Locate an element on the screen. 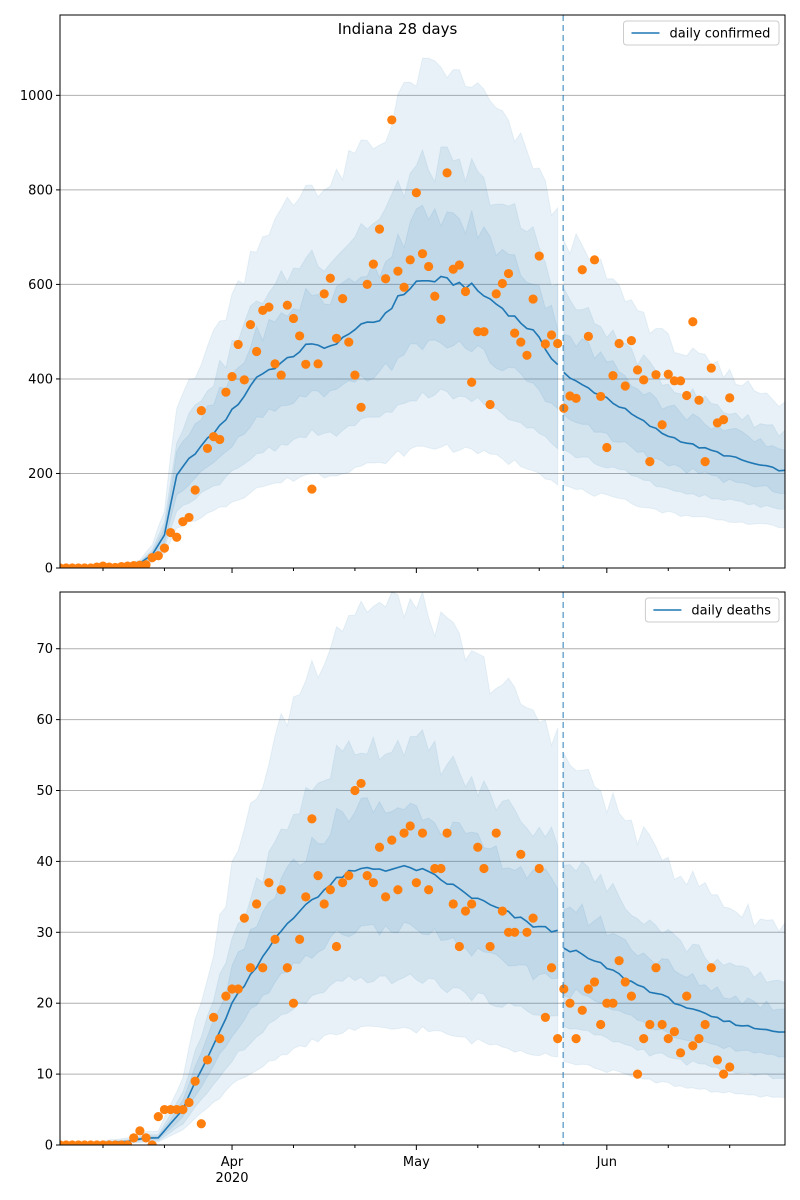 Image resolution: width=800 pixels, height=1200 pixels. x-tick-label: May is located at coordinates (416, 1162).